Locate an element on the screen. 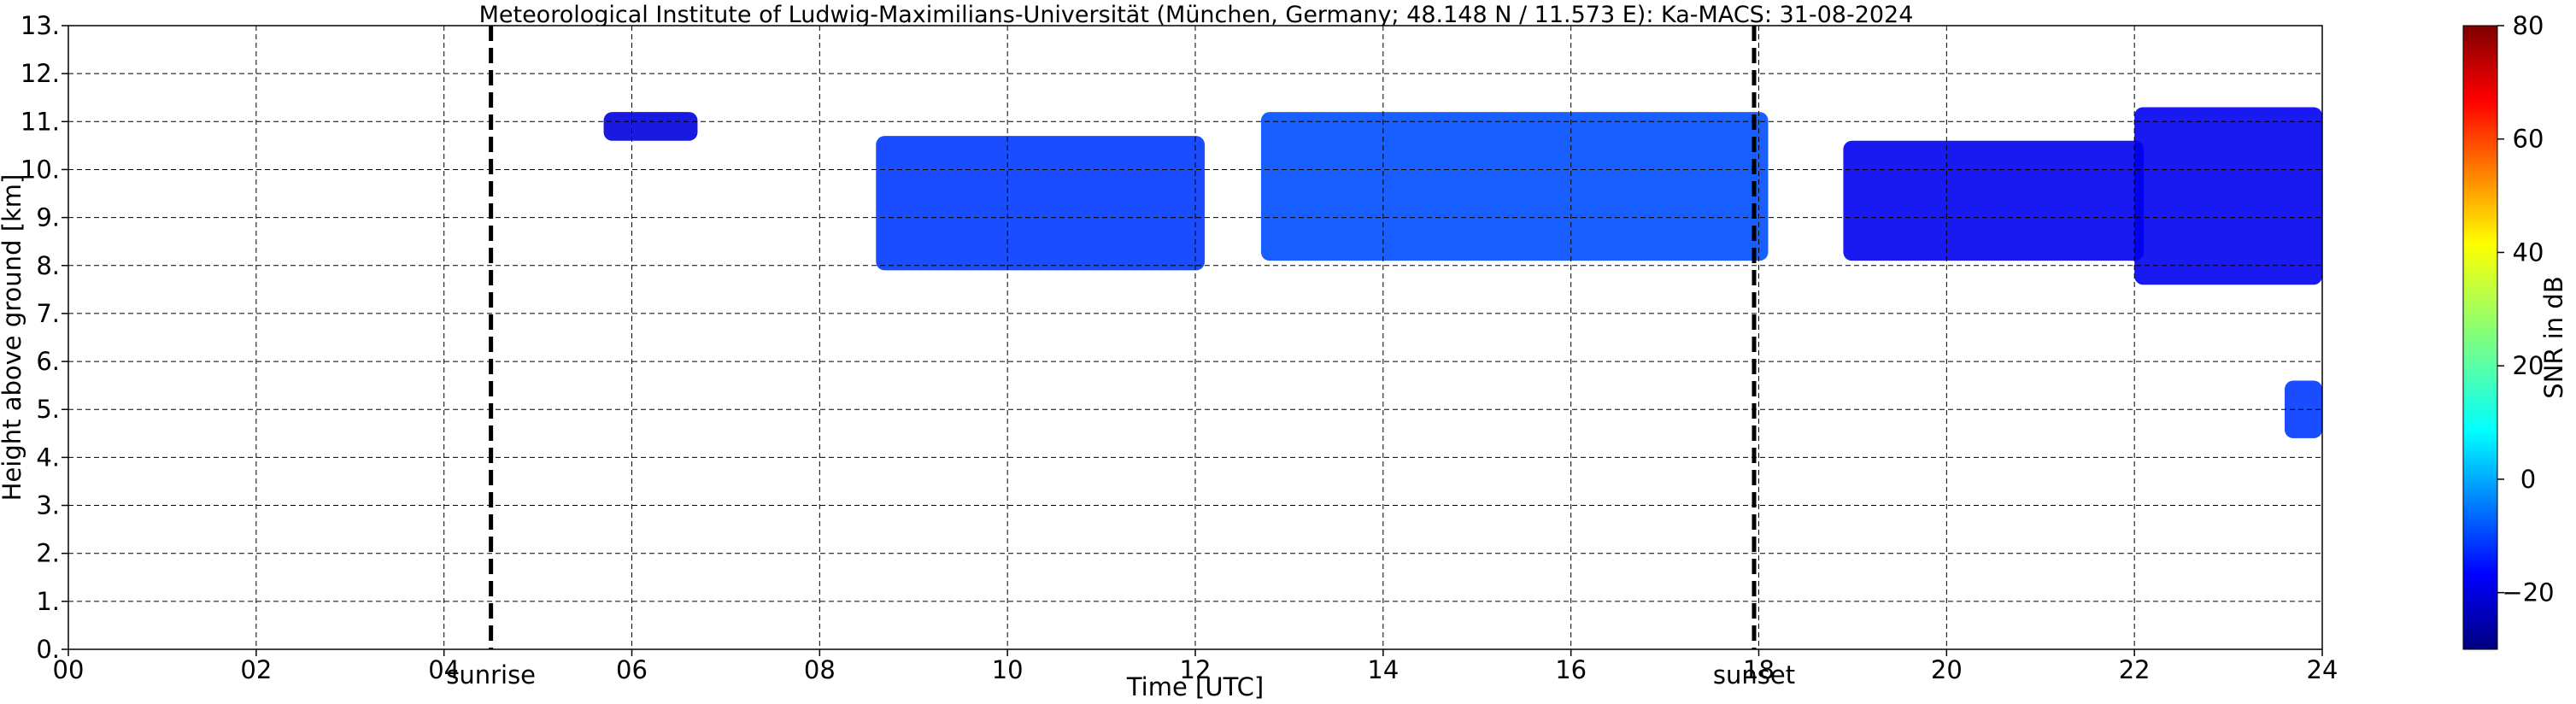 Image resolution: width=2576 pixels, height=704 pixels. x-tick-label: 04 is located at coordinates (444, 669).